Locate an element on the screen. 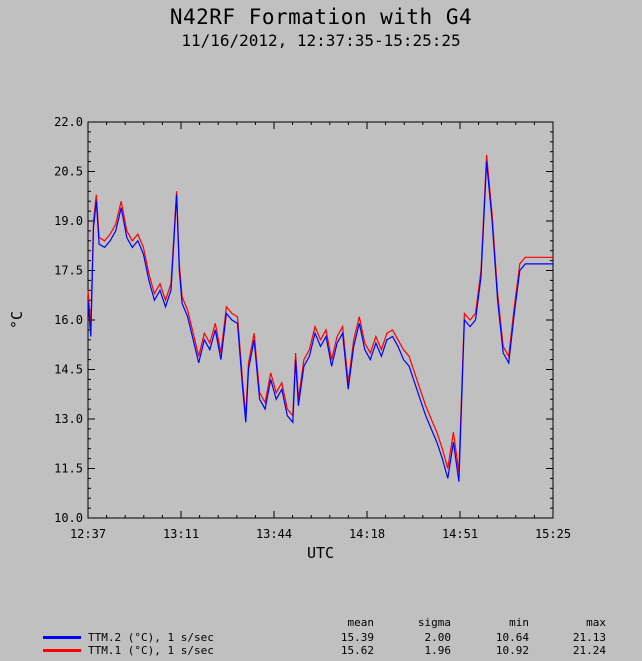 The image size is (642, 661). chart-subtitle: 11/16/2012, 12:37:35-15:25:25 is located at coordinates (321, 40).